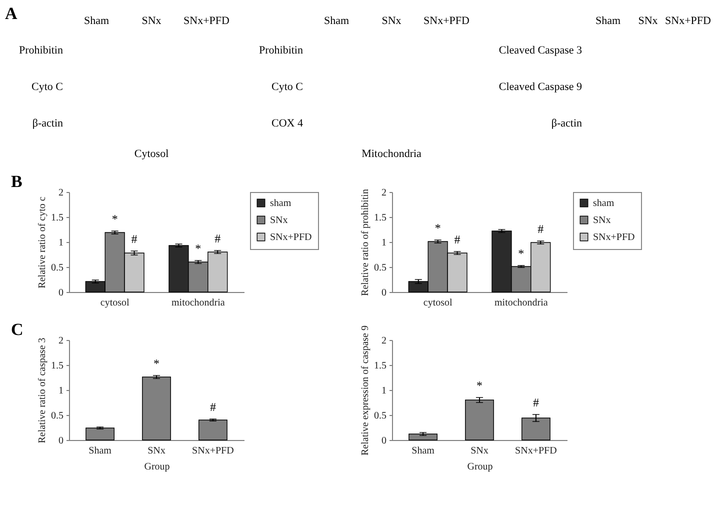 This screenshot has height=505, width=723. I want to click on y-axis-title: Relative ratio of prohibitin, so click(365, 242).